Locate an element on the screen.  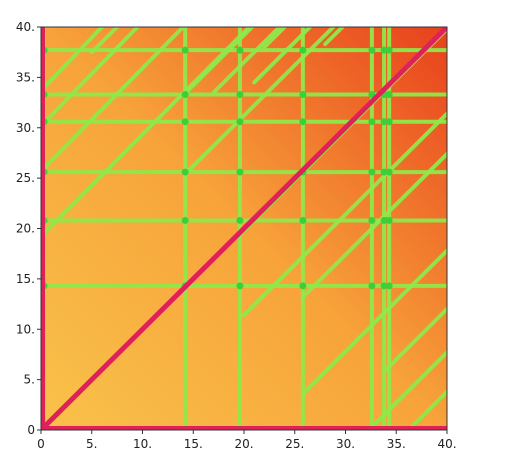
y-tick-label: 35. is located at coordinates (25, 77).